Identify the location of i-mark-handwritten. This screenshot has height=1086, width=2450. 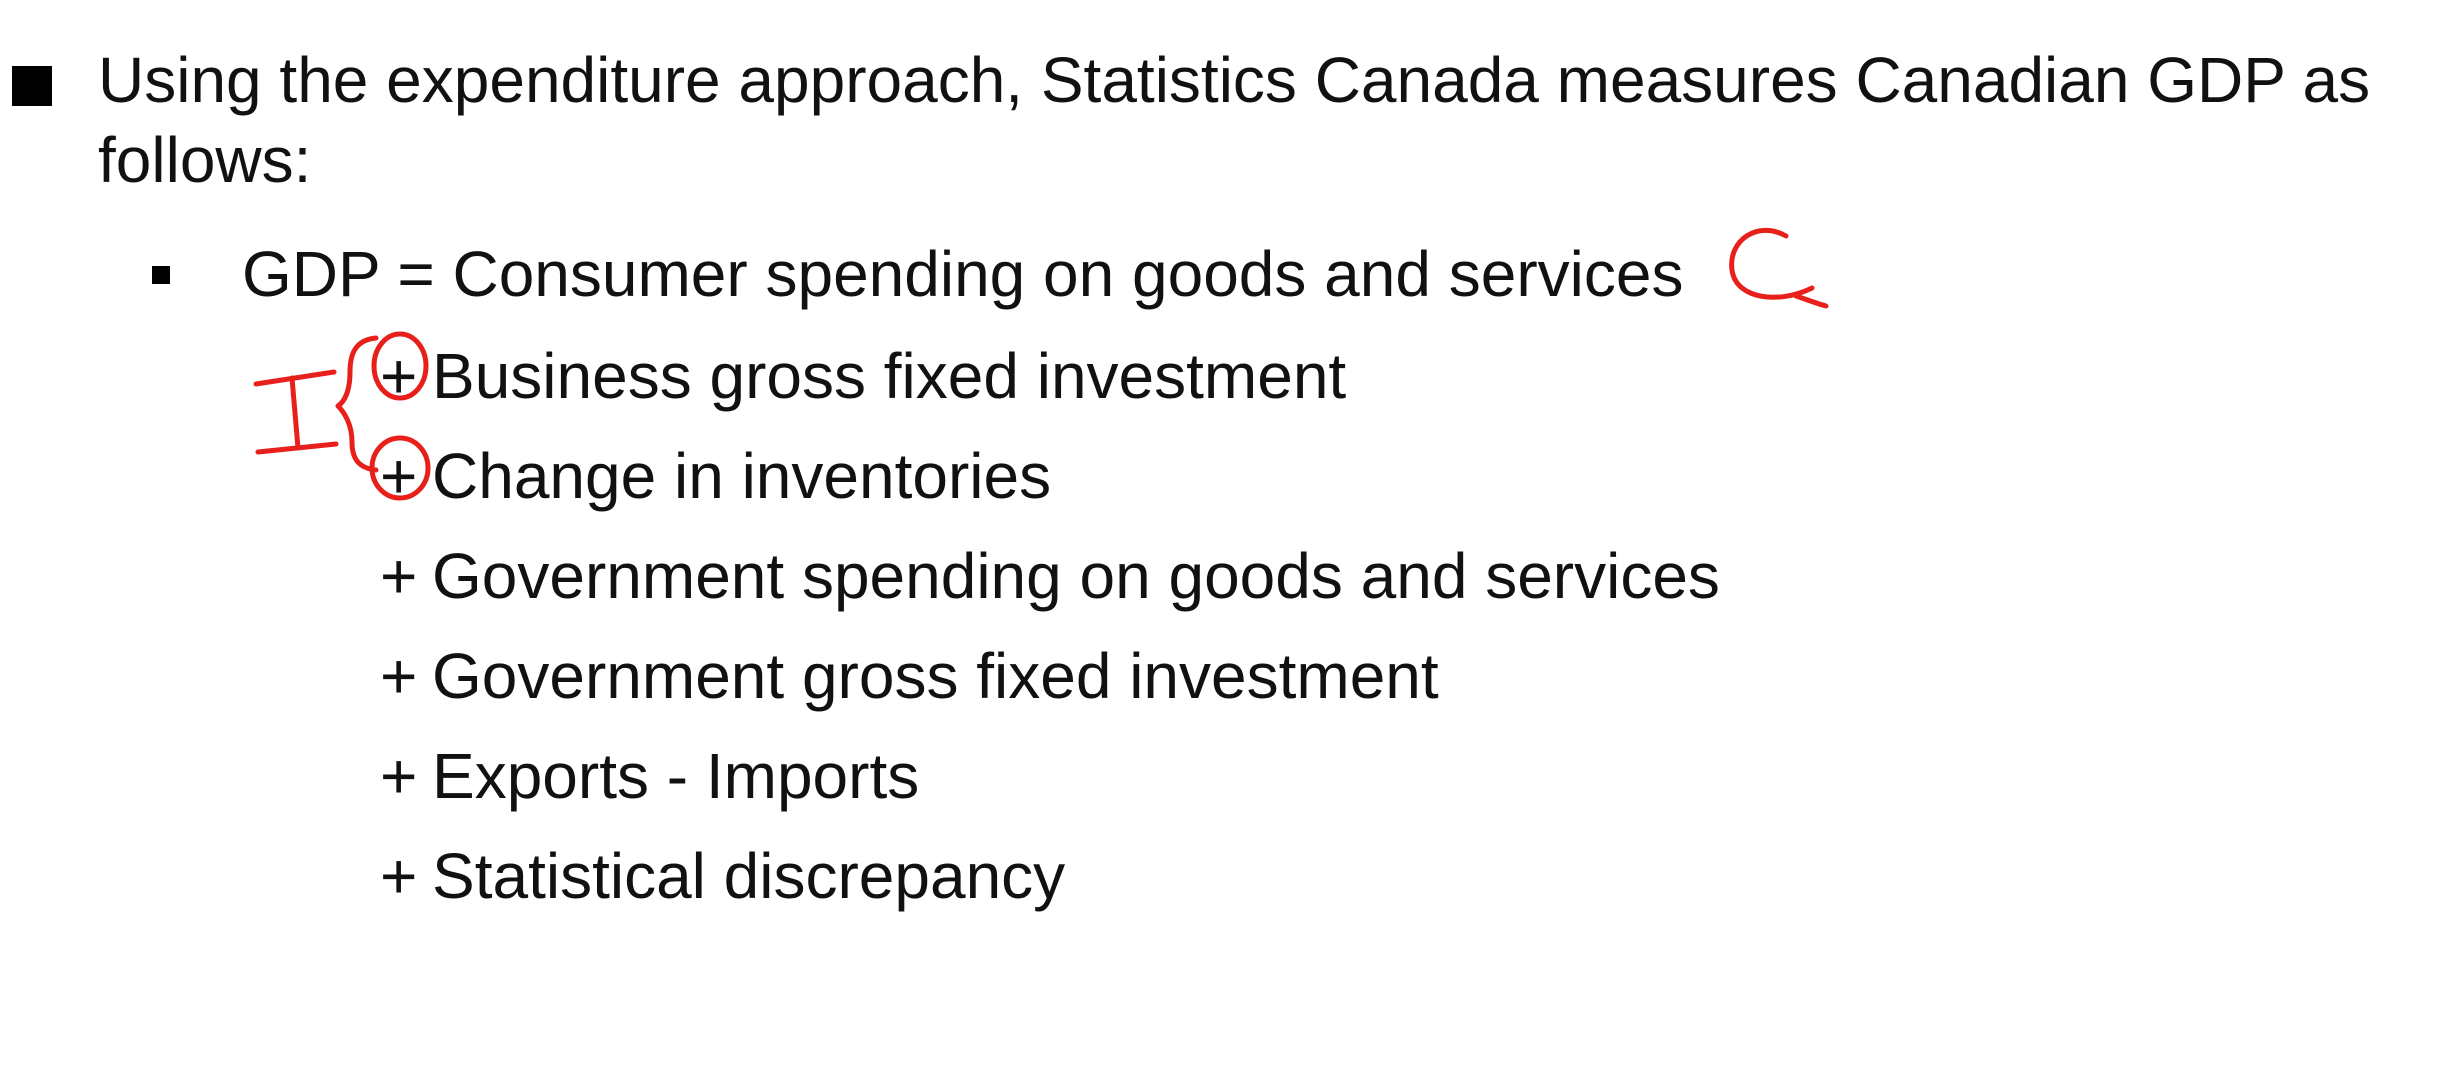
(296, 412).